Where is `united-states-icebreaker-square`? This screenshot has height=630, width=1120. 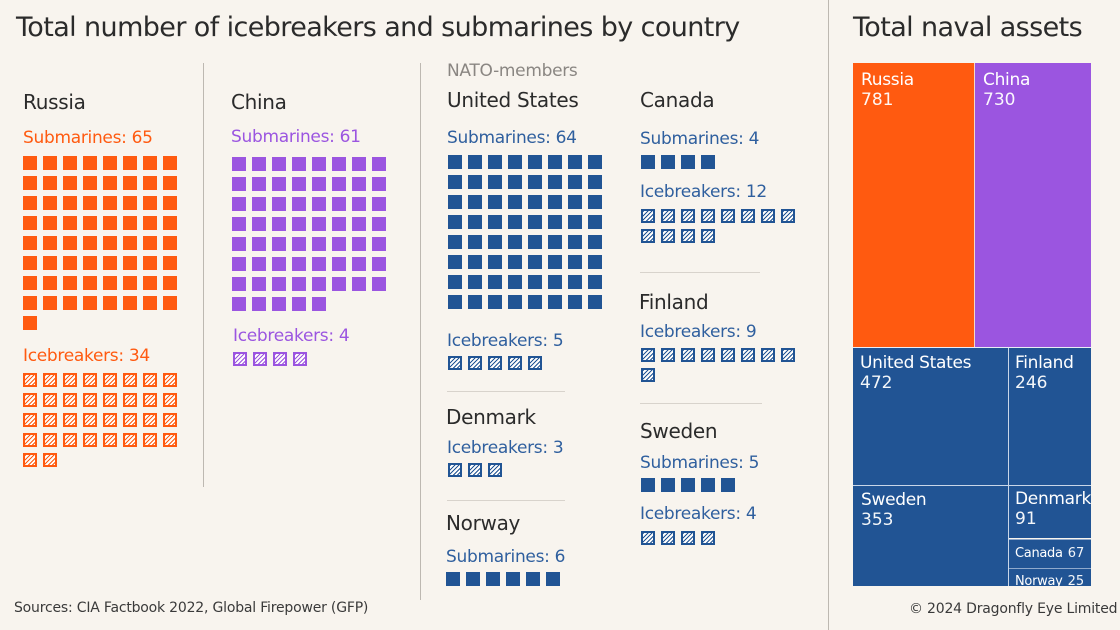 united-states-icebreaker-square is located at coordinates (515, 363).